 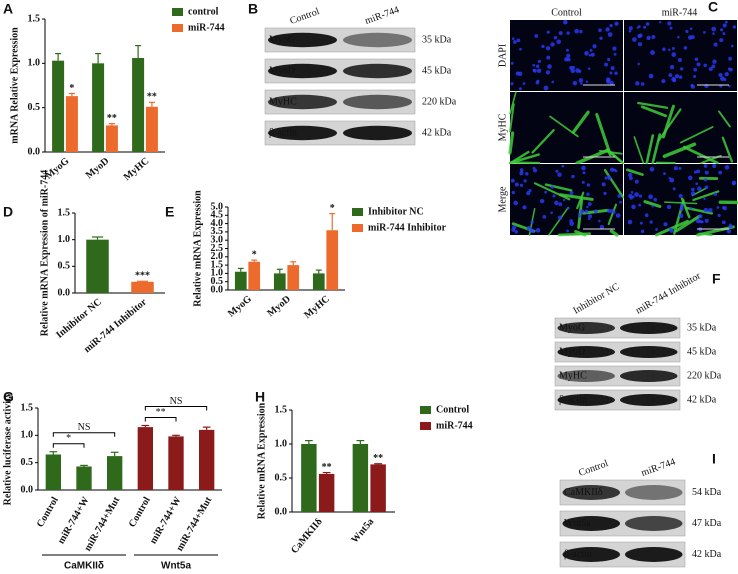 What do you see at coordinates (34, 18) in the screenshot?
I see `y-tick-label: 1.5` at bounding box center [34, 18].